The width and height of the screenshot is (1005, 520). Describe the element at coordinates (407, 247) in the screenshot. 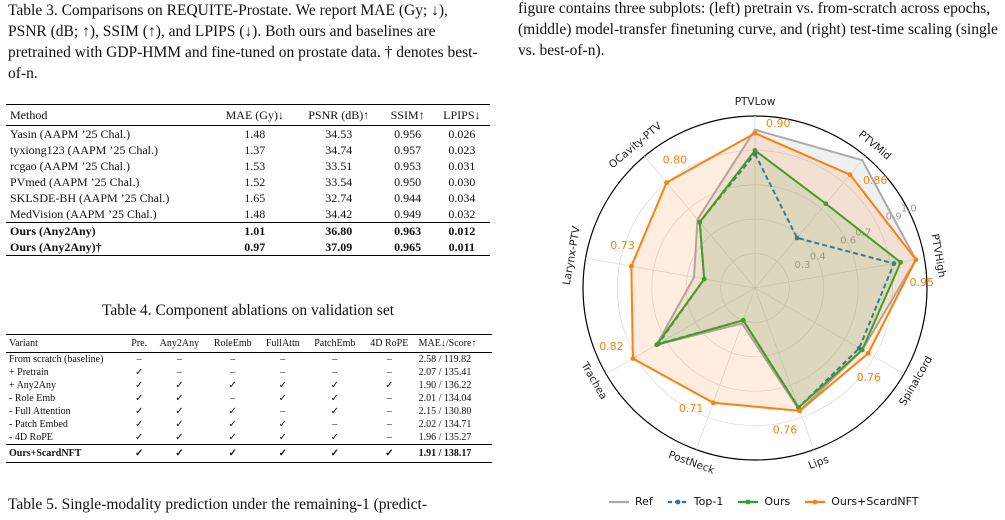

I see `table3-cell: 0.965` at that location.